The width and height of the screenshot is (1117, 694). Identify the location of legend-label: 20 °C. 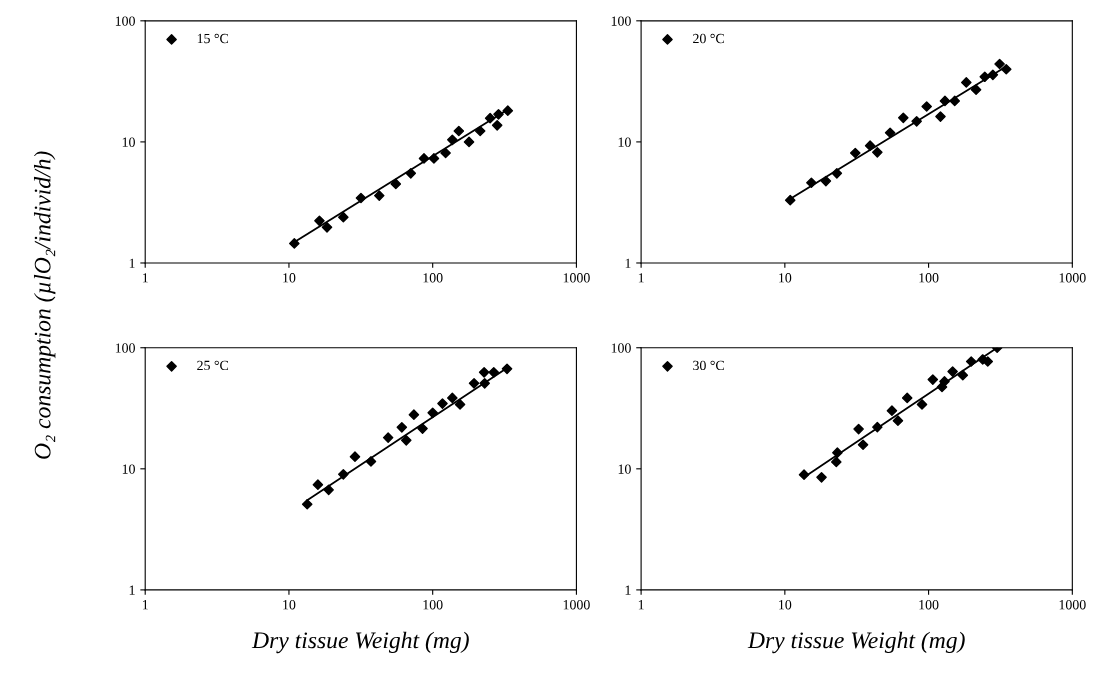
(708, 38).